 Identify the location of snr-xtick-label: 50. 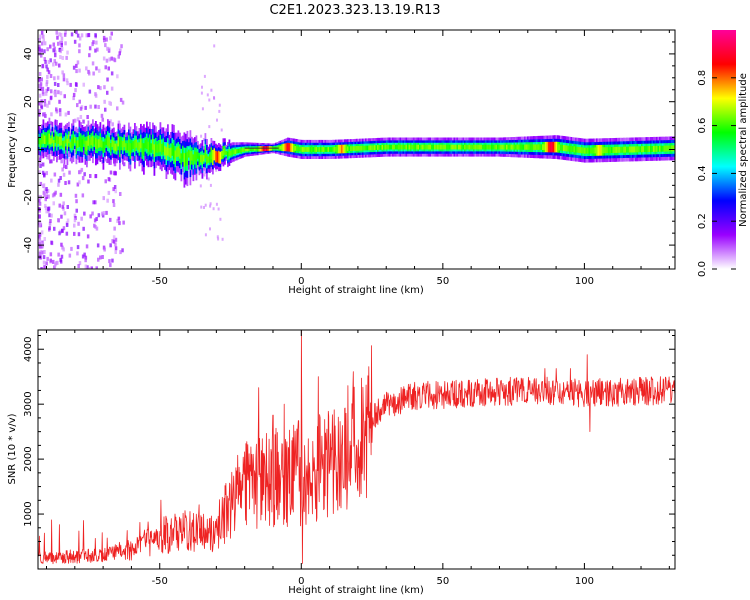
(442, 581).